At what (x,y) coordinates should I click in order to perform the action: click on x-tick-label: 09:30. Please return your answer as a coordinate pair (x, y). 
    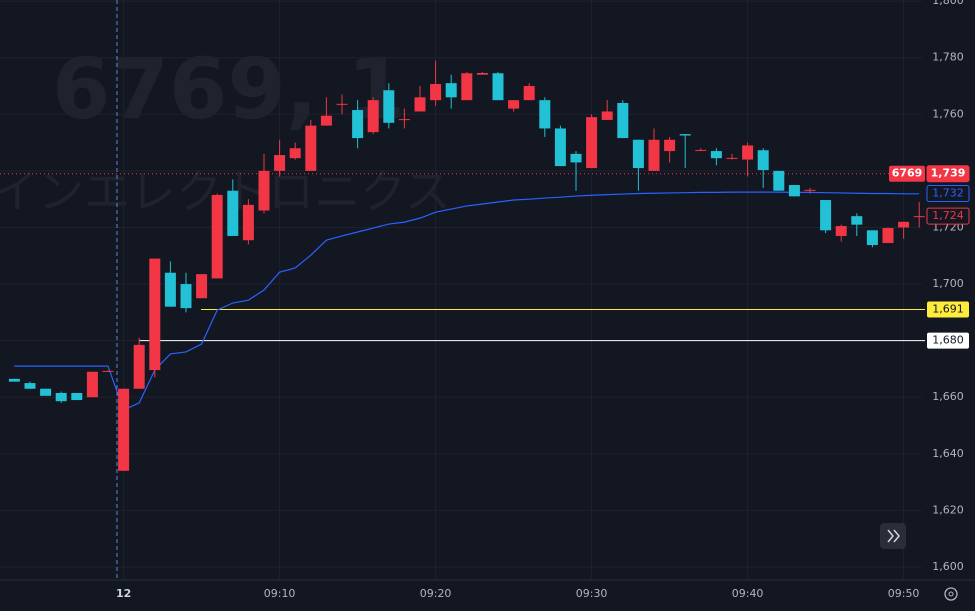
    Looking at the image, I should click on (592, 593).